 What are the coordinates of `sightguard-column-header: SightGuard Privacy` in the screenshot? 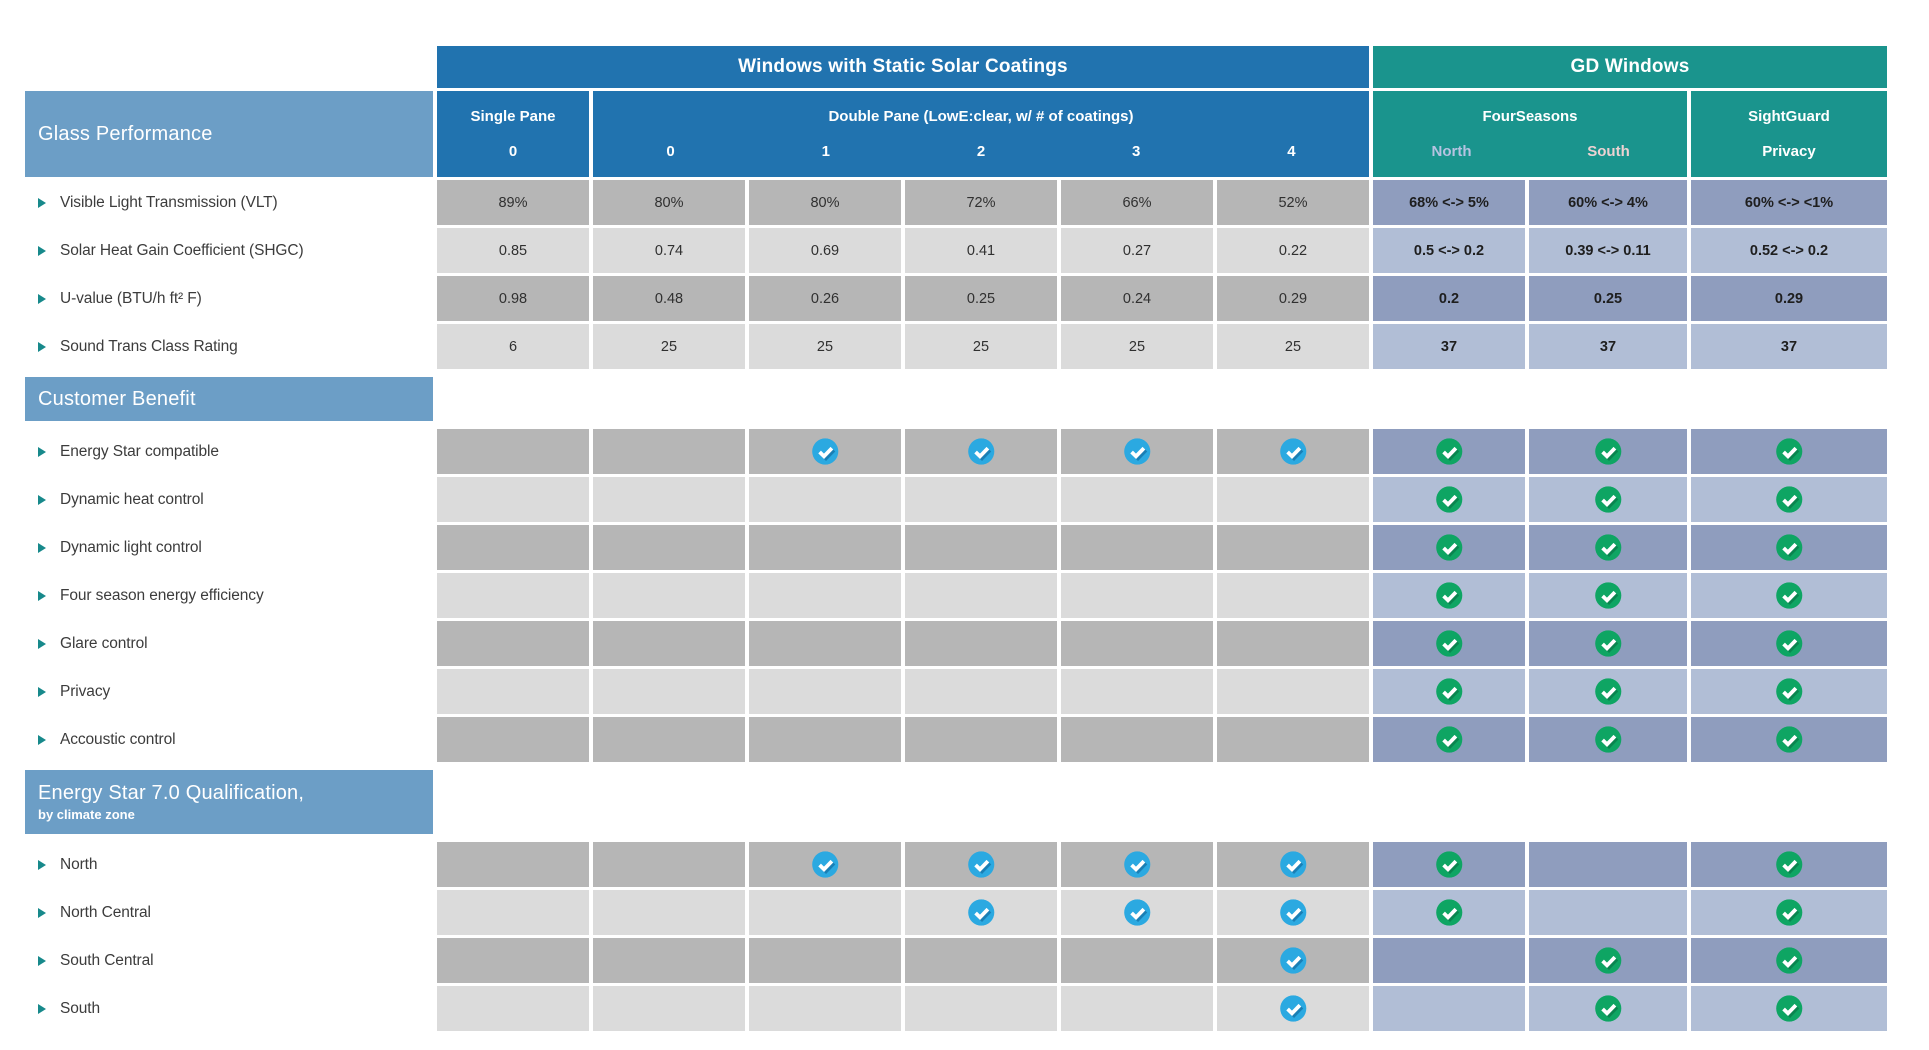 It's located at (1789, 134).